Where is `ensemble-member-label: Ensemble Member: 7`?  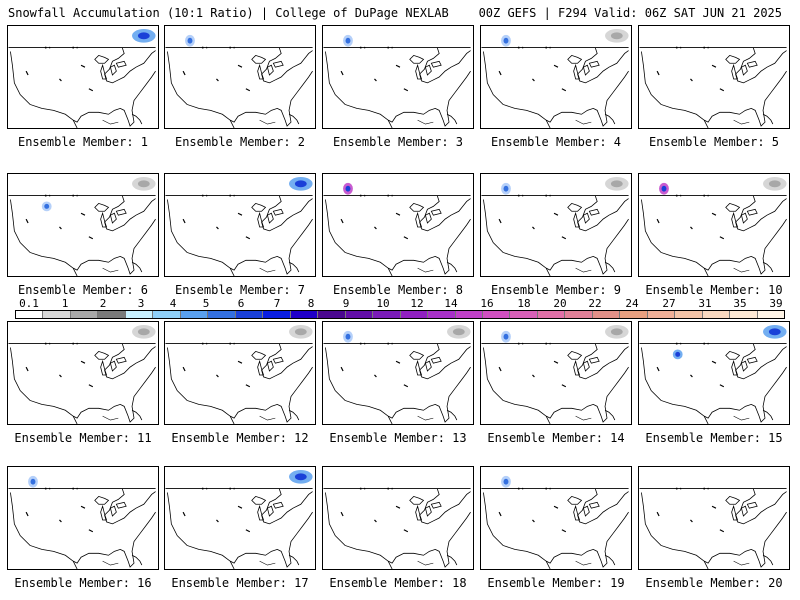 ensemble-member-label: Ensemble Member: 7 is located at coordinates (240, 290).